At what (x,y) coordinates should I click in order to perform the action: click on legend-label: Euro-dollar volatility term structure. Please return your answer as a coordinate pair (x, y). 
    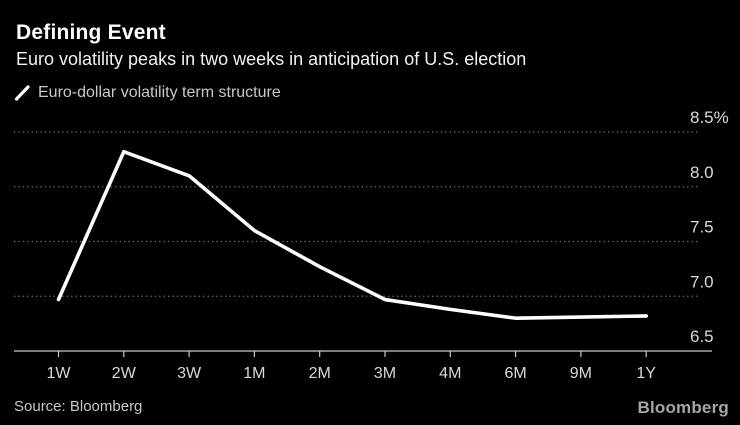
    Looking at the image, I should click on (159, 92).